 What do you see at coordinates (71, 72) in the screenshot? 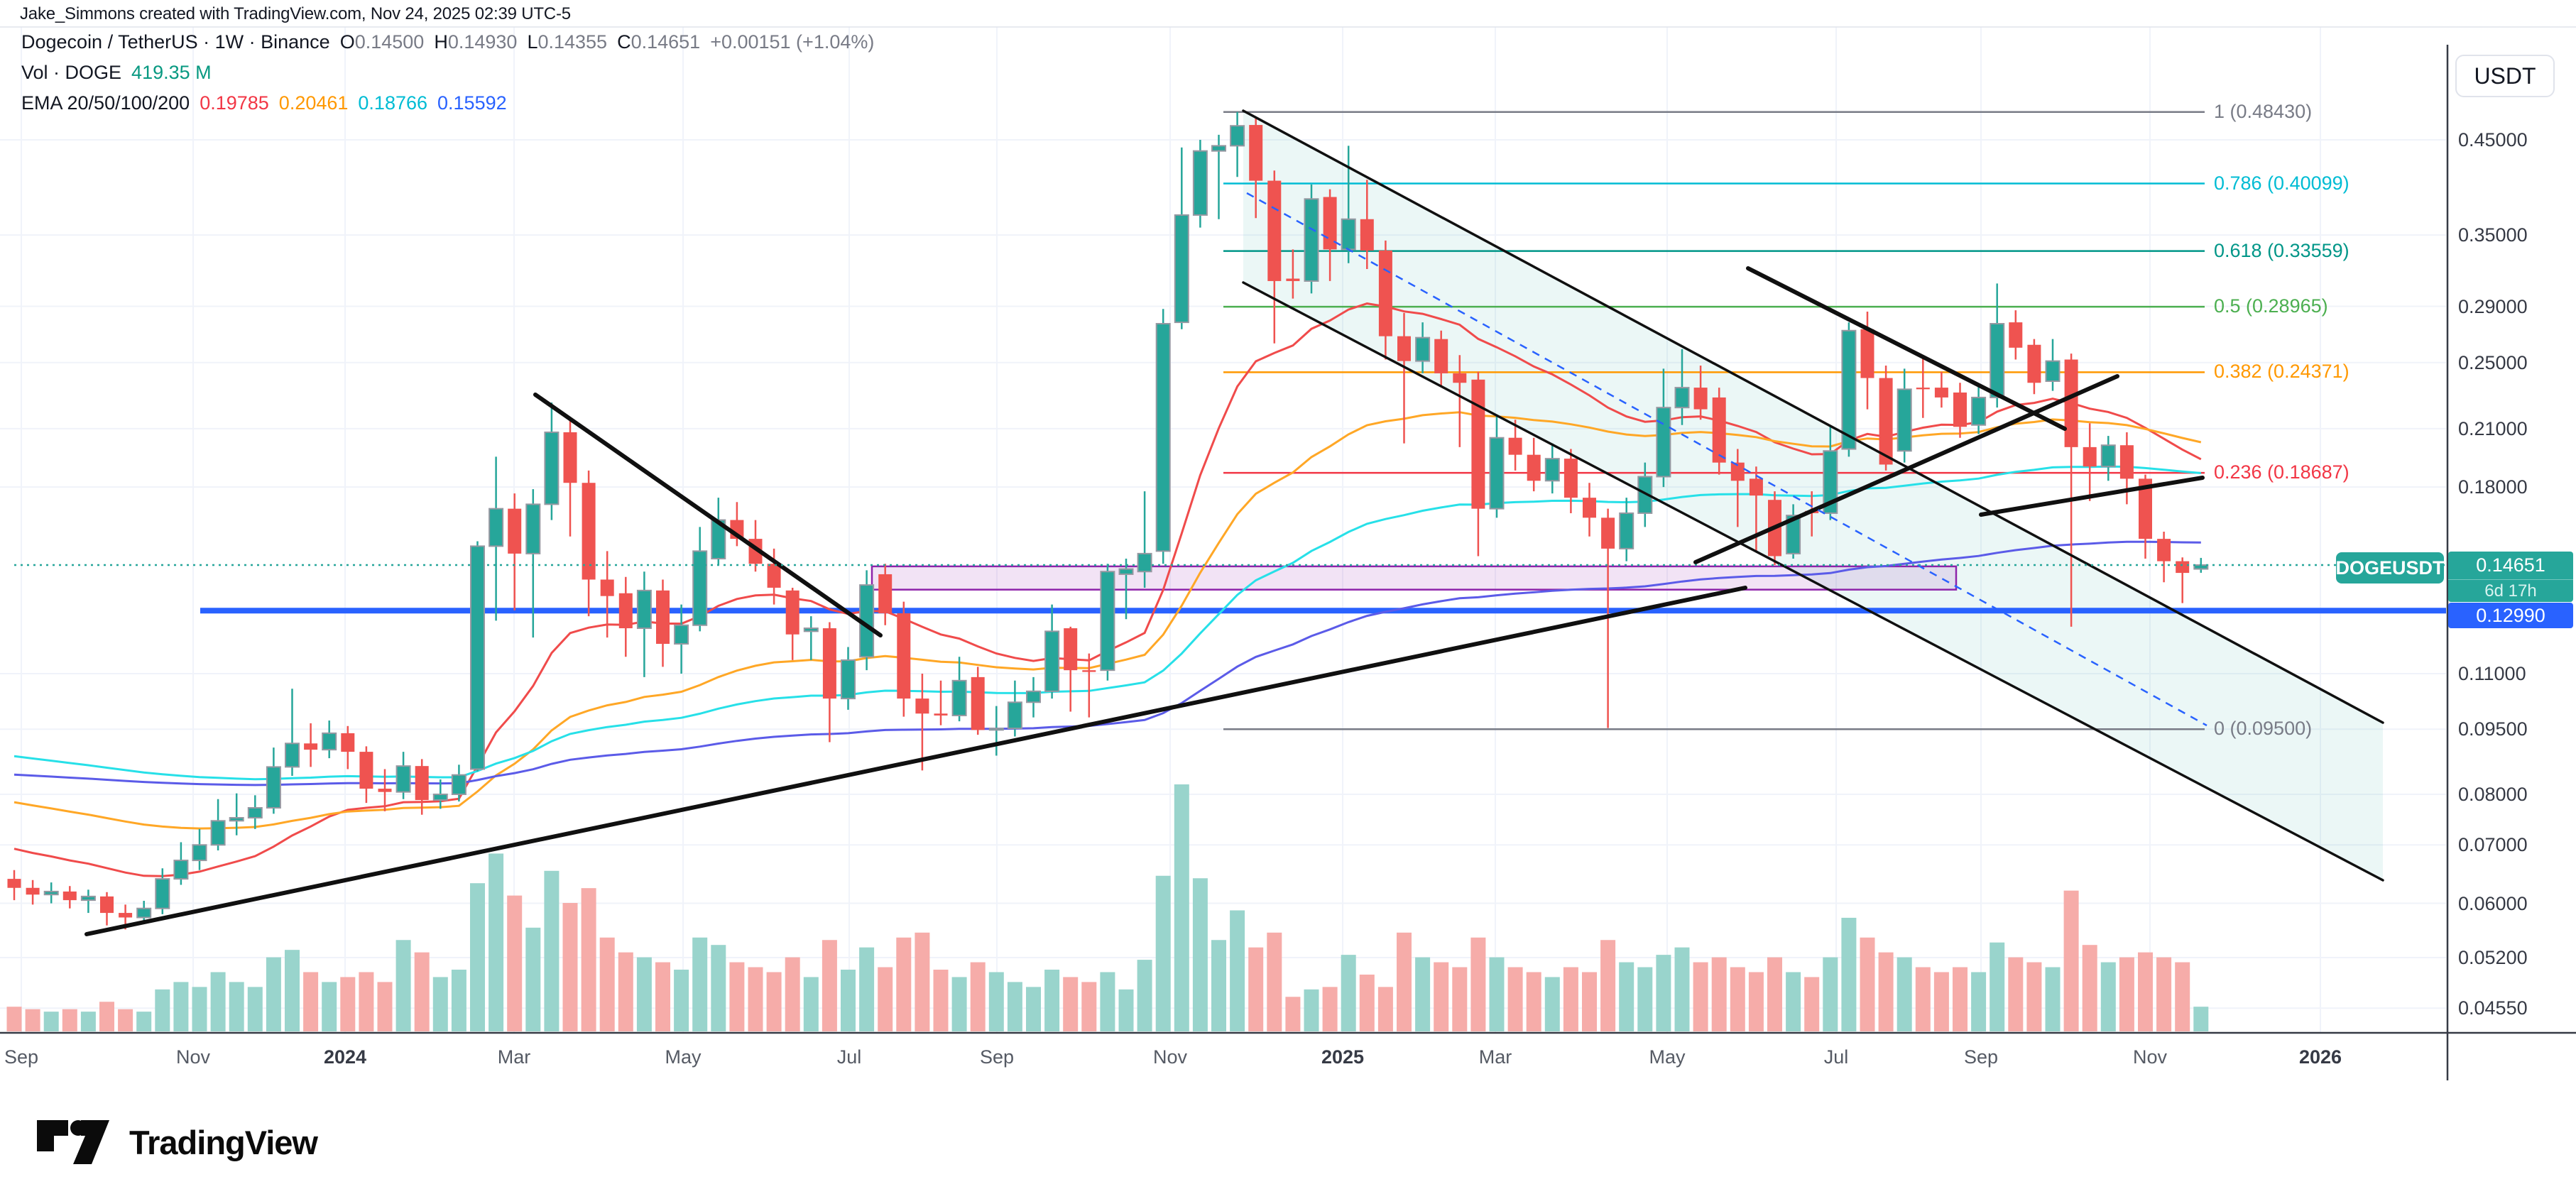
I see `volume-label: Vol · DOGE` at bounding box center [71, 72].